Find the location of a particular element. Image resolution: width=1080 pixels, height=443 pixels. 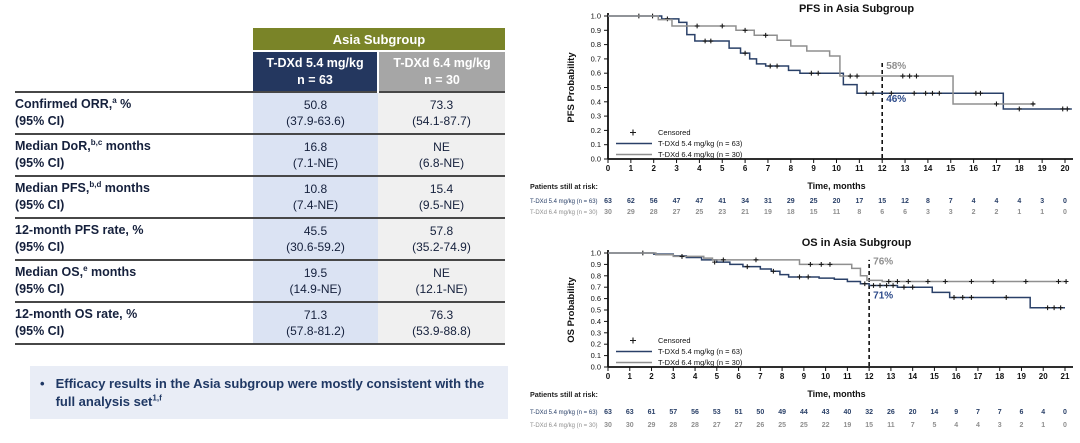

y-tick-label: 0.9 is located at coordinates (596, 30).